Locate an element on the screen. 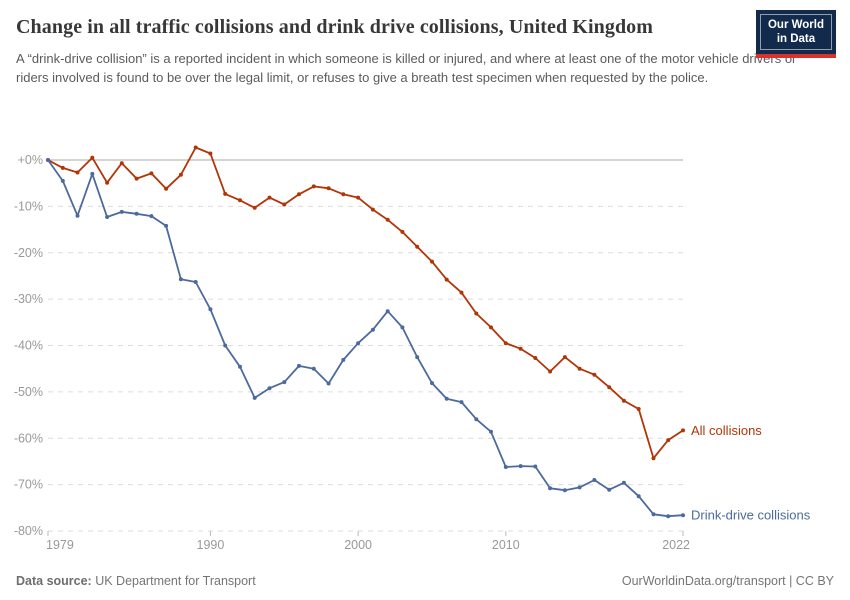 The width and height of the screenshot is (850, 600). owid-logo-text: Our World in Data is located at coordinates (795, 32).